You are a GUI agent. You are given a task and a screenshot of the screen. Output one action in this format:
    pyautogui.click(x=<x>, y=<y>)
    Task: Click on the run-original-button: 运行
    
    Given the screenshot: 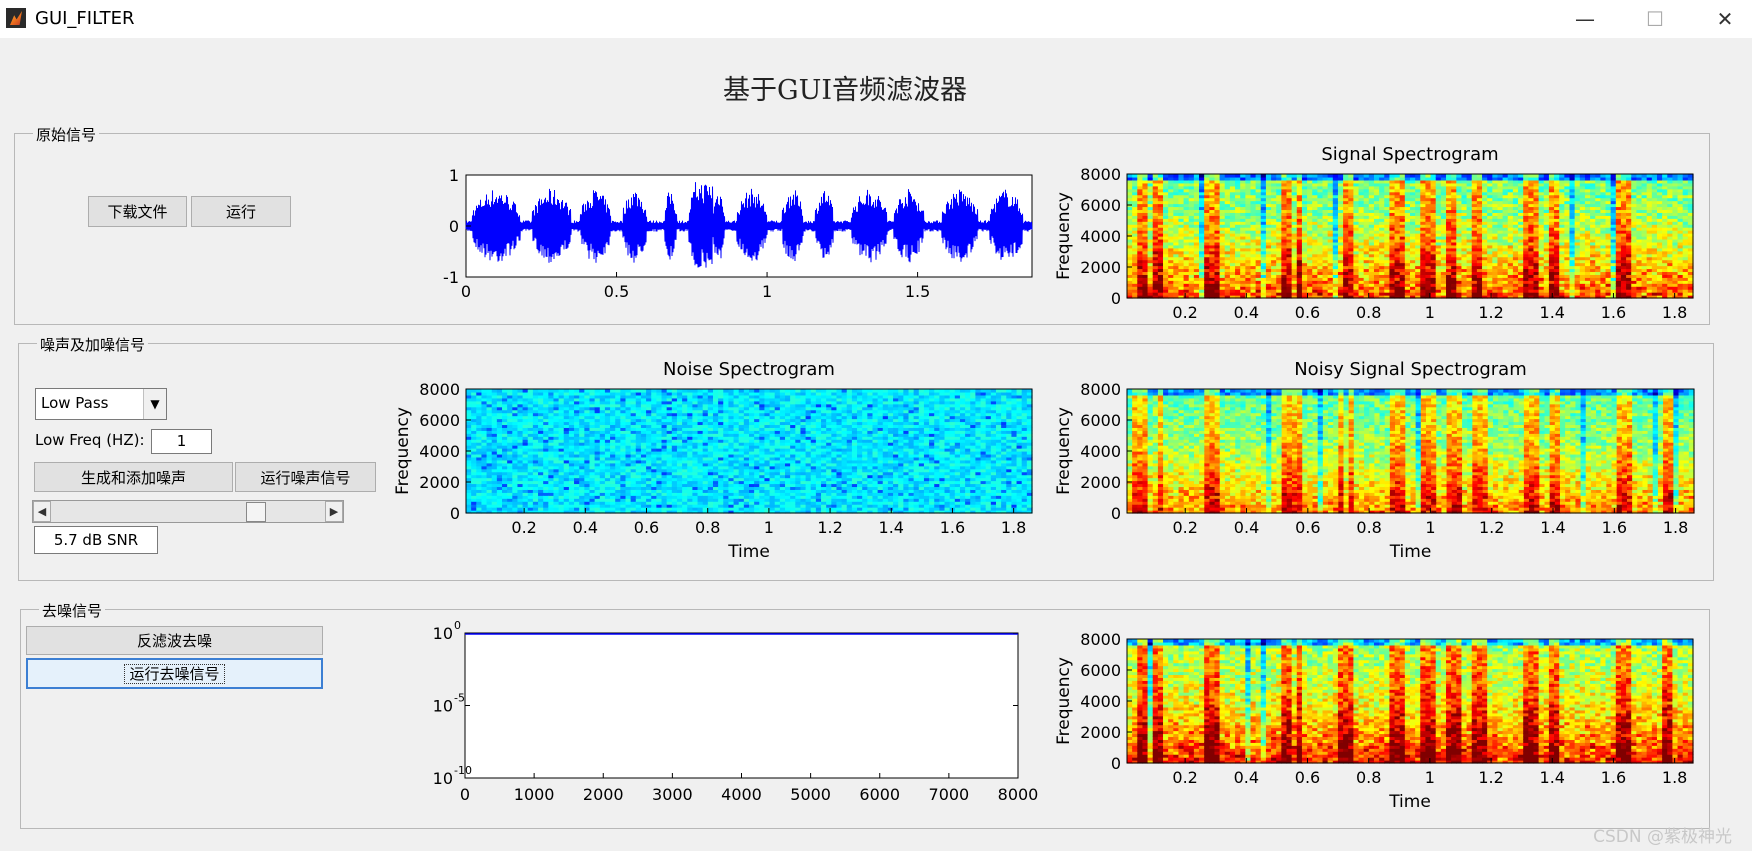 What is the action you would take?
    pyautogui.click(x=241, y=211)
    